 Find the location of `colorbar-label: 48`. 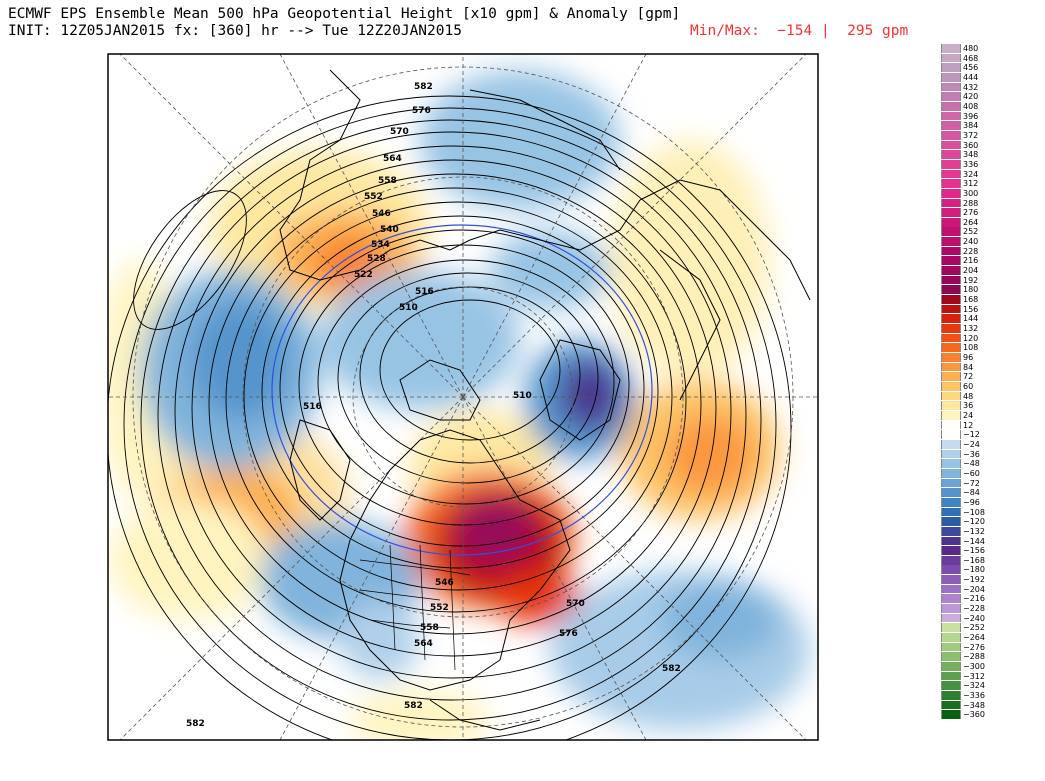

colorbar-label: 48 is located at coordinates (968, 396).